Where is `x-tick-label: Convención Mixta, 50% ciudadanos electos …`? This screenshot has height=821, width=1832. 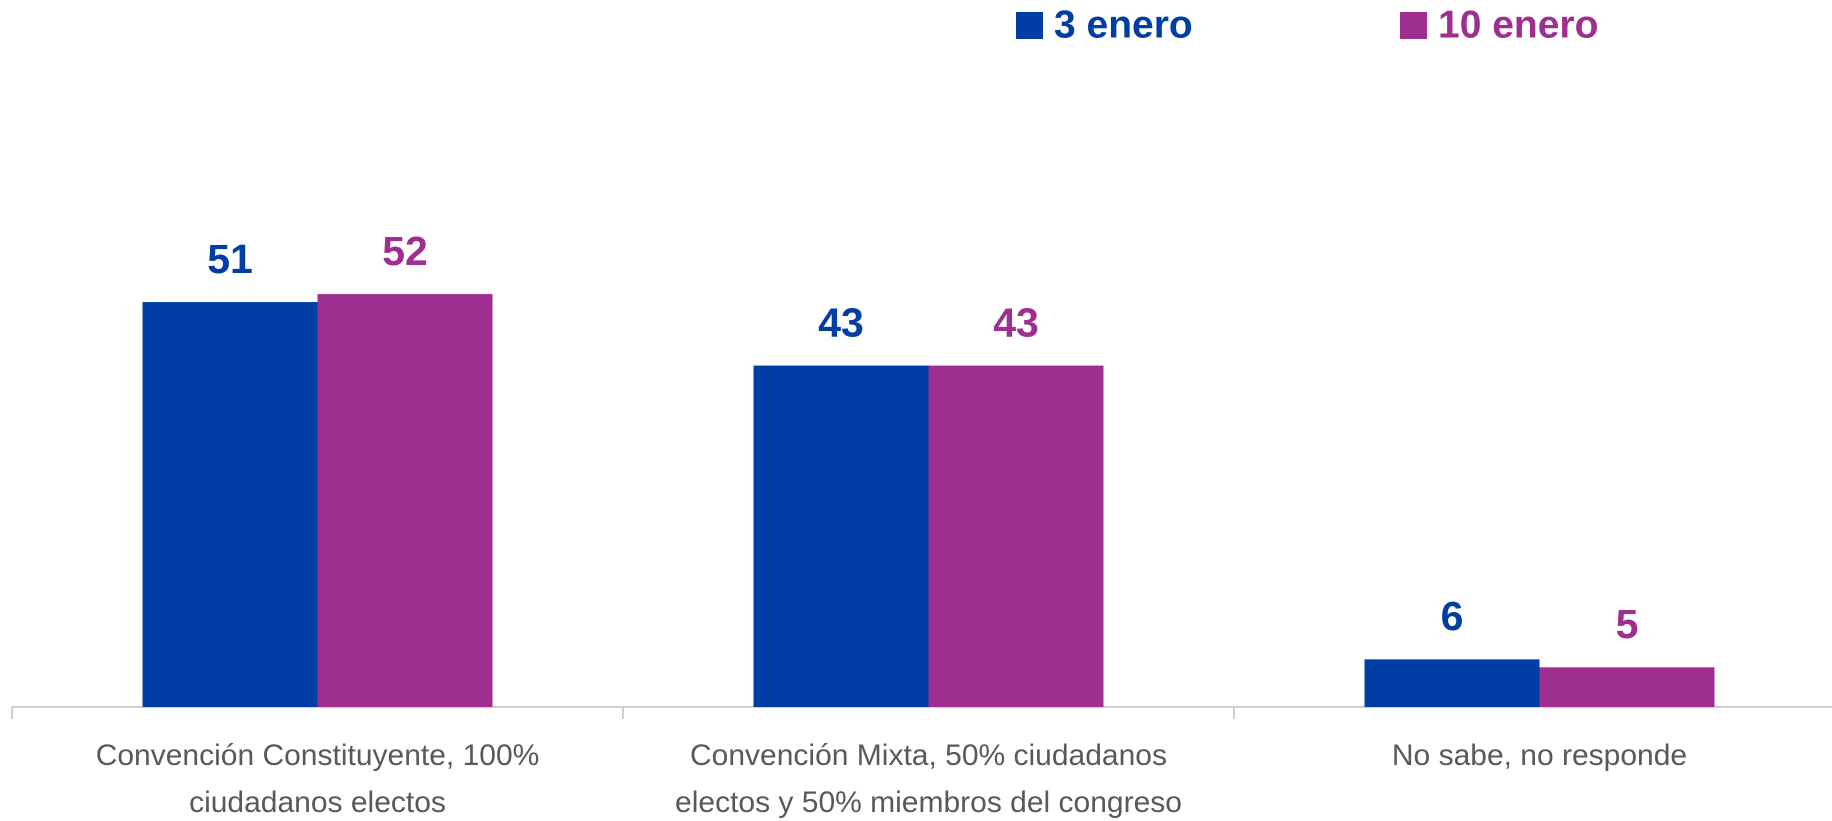
x-tick-label: Convención Mixta, 50% ciudadanos electos … is located at coordinates (928, 779).